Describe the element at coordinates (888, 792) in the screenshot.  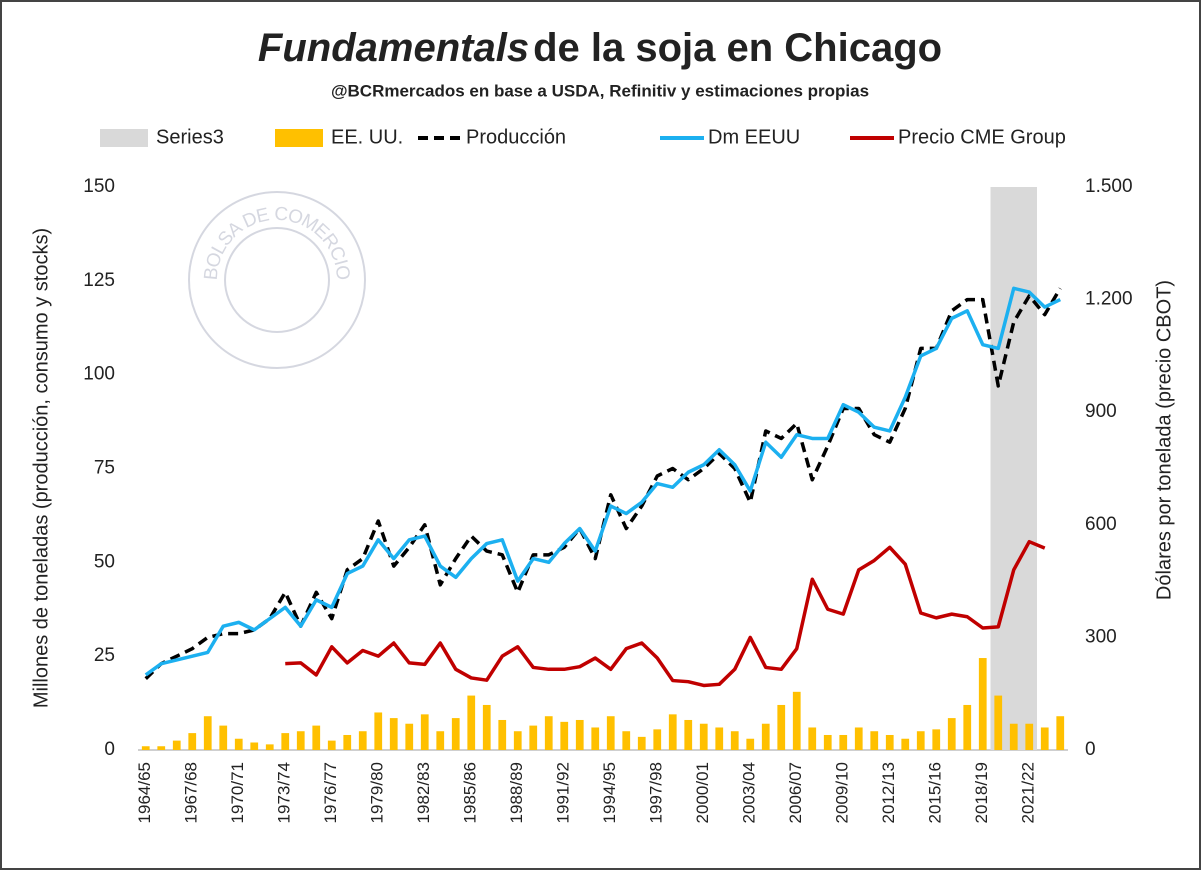
I see `x-tick-label: 2012/13` at that location.